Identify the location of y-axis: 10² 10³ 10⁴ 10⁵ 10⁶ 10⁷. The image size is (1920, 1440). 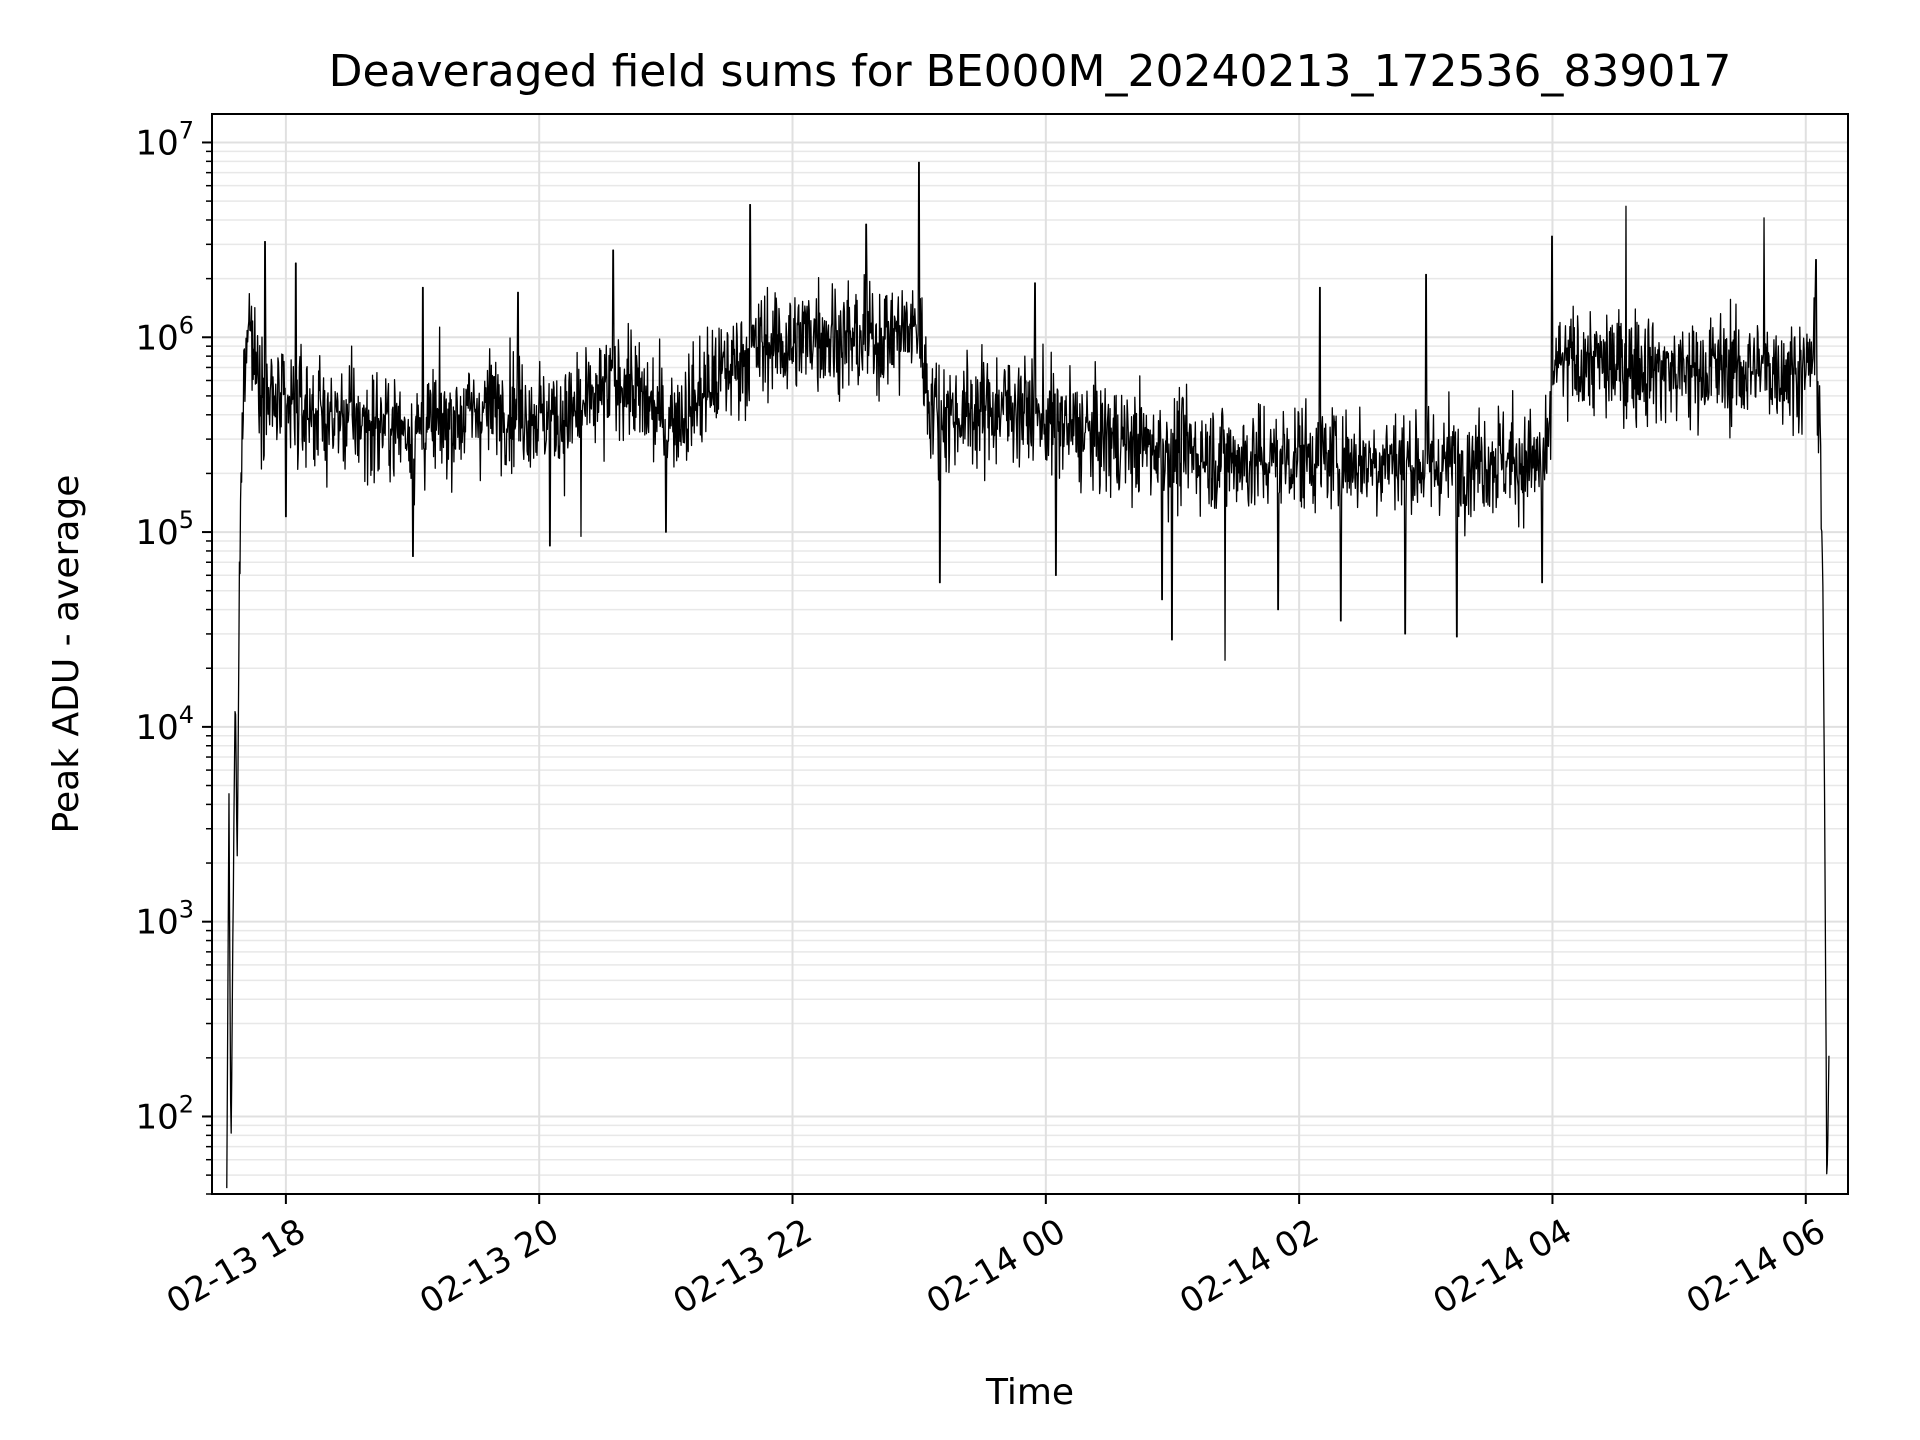
(173, 626).